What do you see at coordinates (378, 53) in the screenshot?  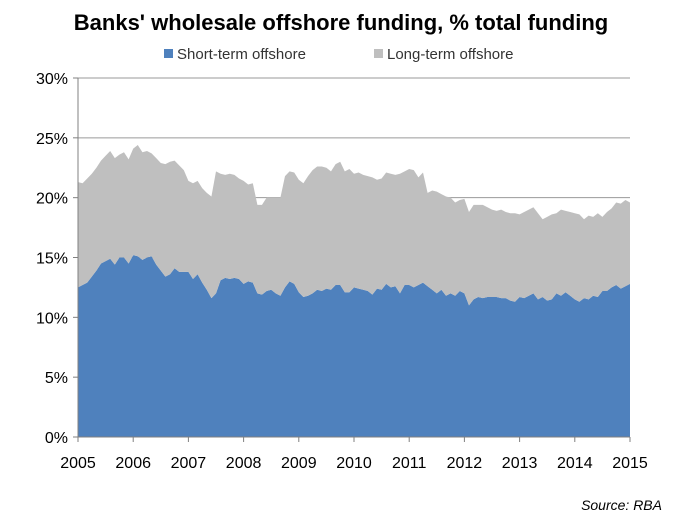 I see `legend-swatch-long-term` at bounding box center [378, 53].